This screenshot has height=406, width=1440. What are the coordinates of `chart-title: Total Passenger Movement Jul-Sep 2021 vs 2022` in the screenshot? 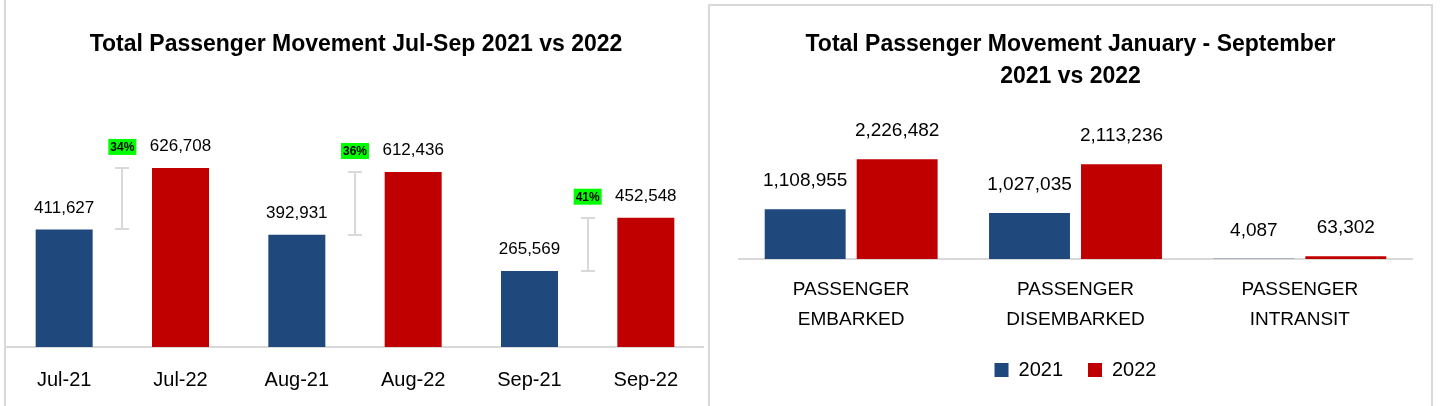 It's located at (356, 43).